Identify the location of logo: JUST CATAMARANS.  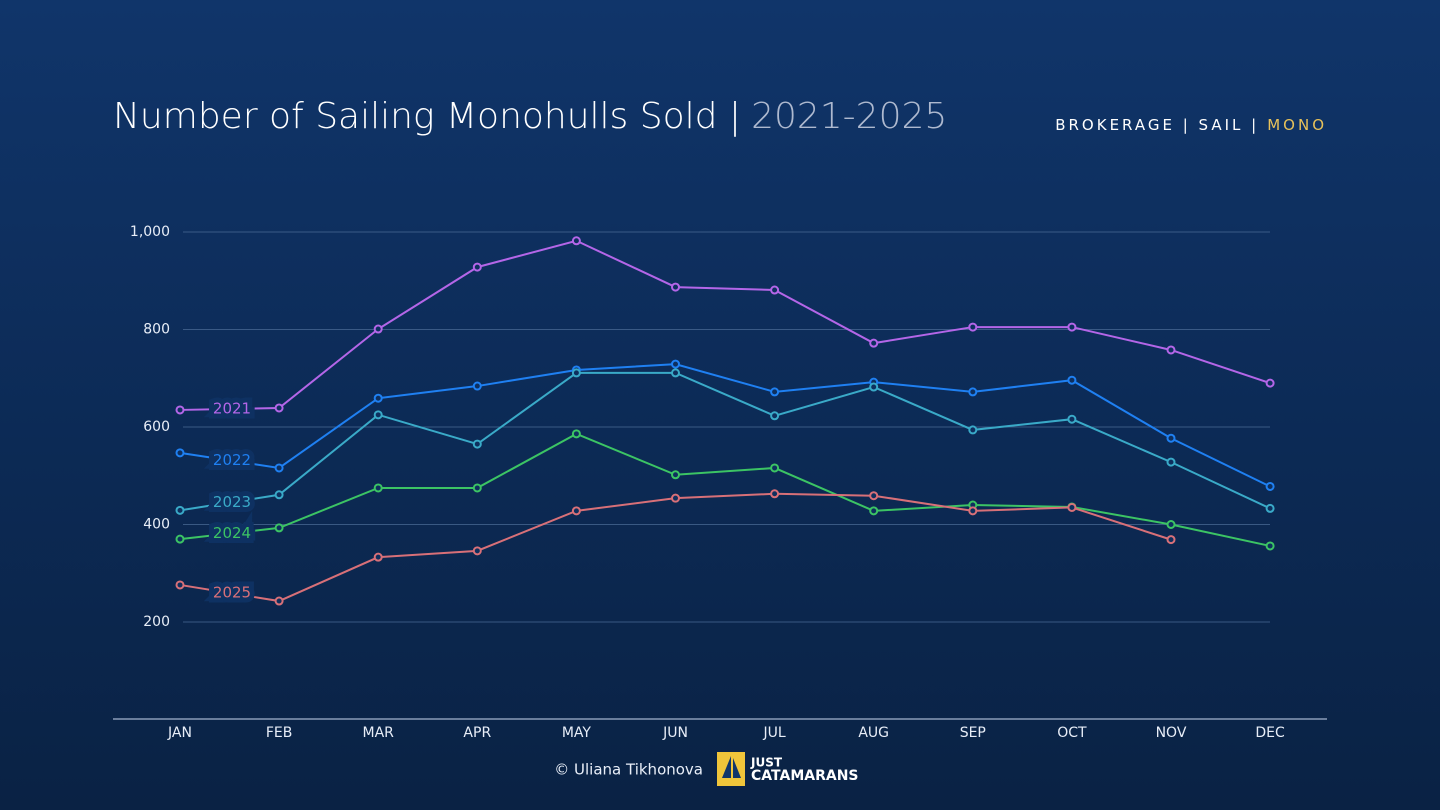
(788, 769).